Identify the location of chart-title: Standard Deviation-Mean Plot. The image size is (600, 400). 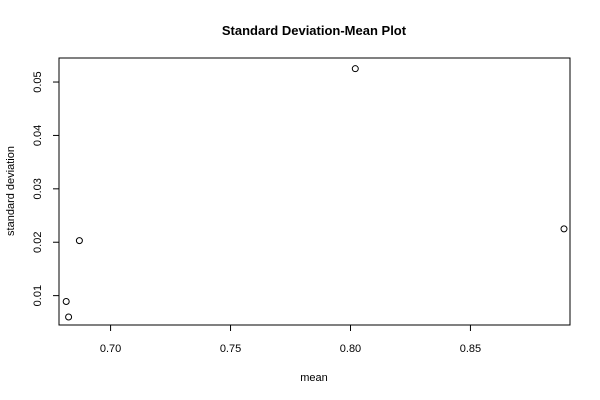
(314, 30).